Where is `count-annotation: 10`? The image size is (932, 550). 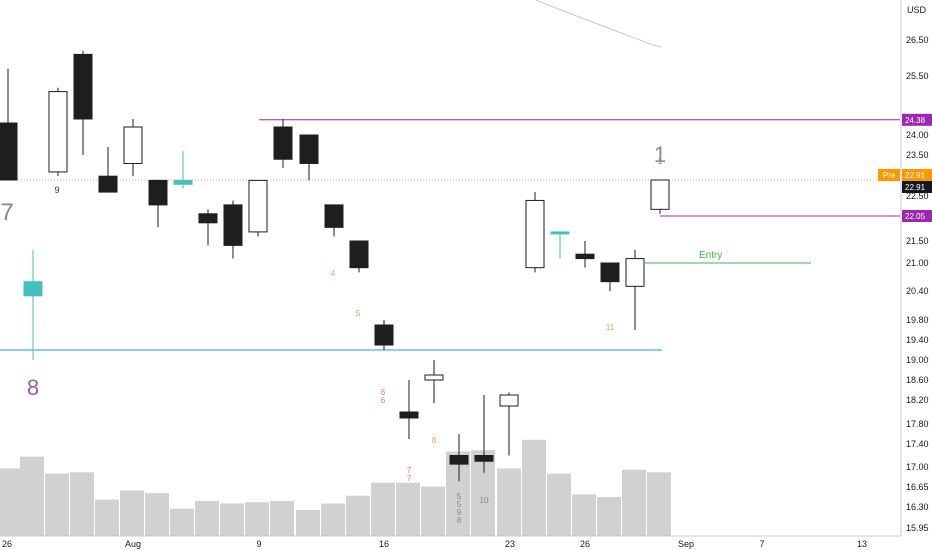 count-annotation: 10 is located at coordinates (484, 500).